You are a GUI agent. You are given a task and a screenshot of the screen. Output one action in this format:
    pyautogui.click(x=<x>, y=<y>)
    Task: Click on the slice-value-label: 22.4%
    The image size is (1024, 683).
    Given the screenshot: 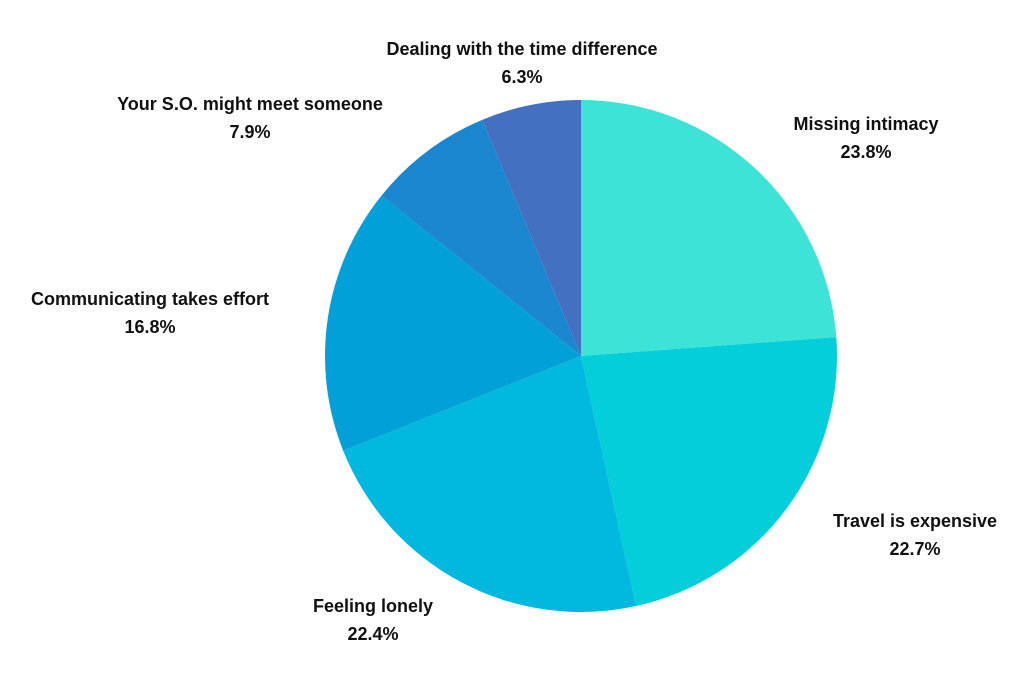 What is the action you would take?
    pyautogui.click(x=372, y=634)
    